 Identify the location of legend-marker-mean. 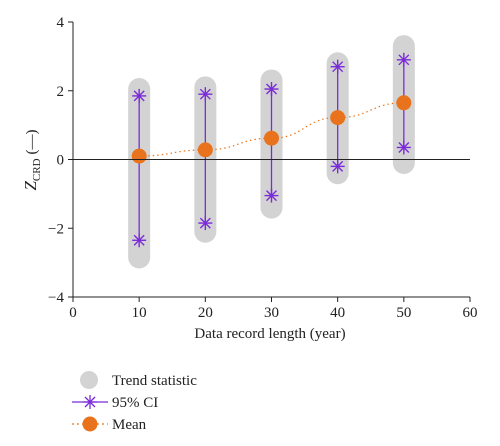
(90, 424).